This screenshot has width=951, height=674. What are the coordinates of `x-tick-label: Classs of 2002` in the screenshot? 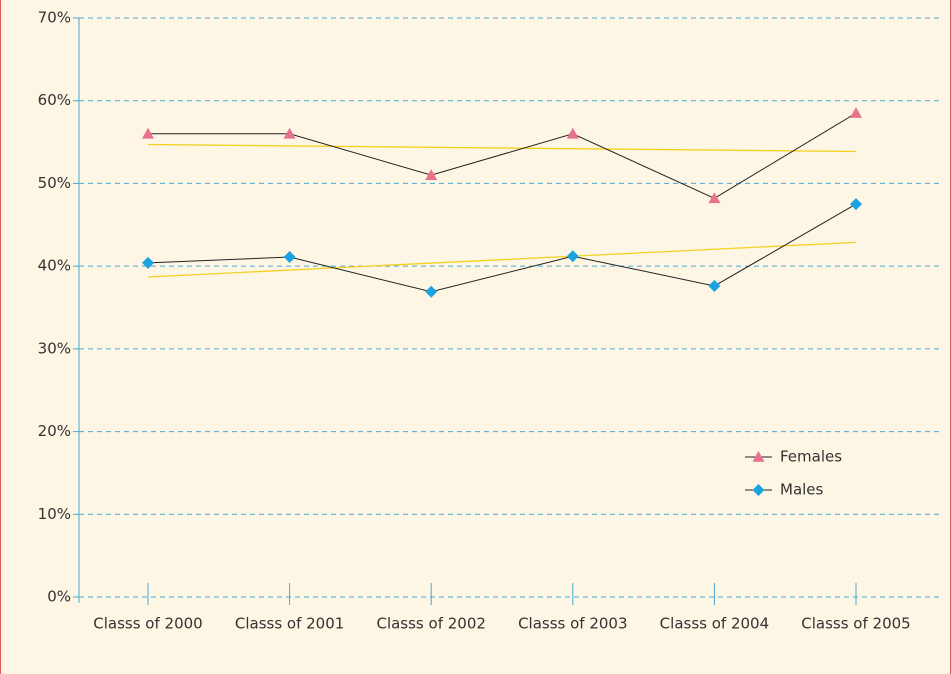 It's located at (430, 624).